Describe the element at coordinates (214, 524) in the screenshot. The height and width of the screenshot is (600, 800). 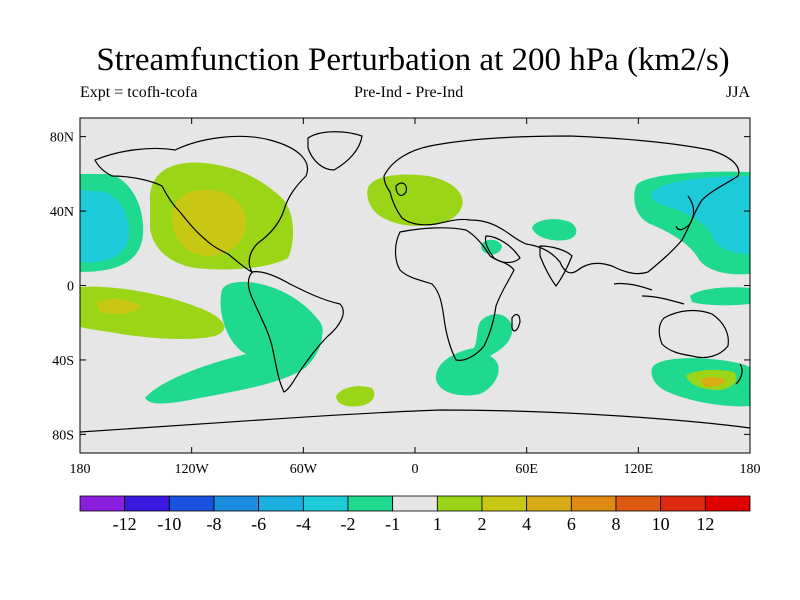
I see `colorbar-label: -8` at that location.